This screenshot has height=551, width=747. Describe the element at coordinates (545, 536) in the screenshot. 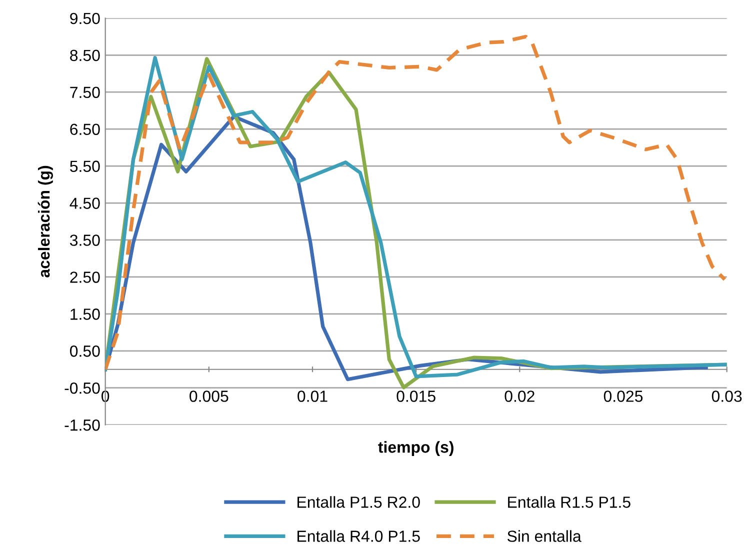

I see `legend-label: Sin entalla` at that location.